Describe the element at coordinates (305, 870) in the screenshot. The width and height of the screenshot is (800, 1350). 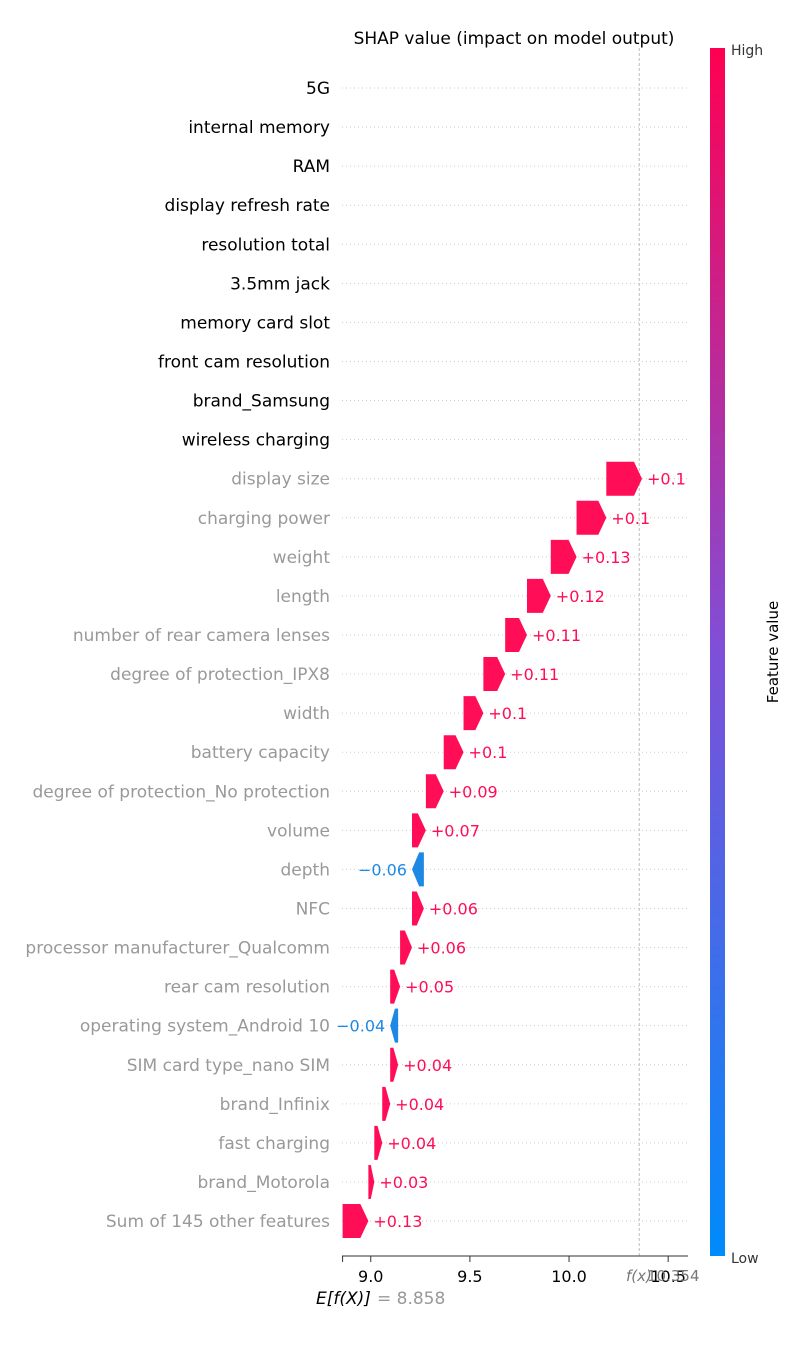
I see `feature-label: depth` at that location.